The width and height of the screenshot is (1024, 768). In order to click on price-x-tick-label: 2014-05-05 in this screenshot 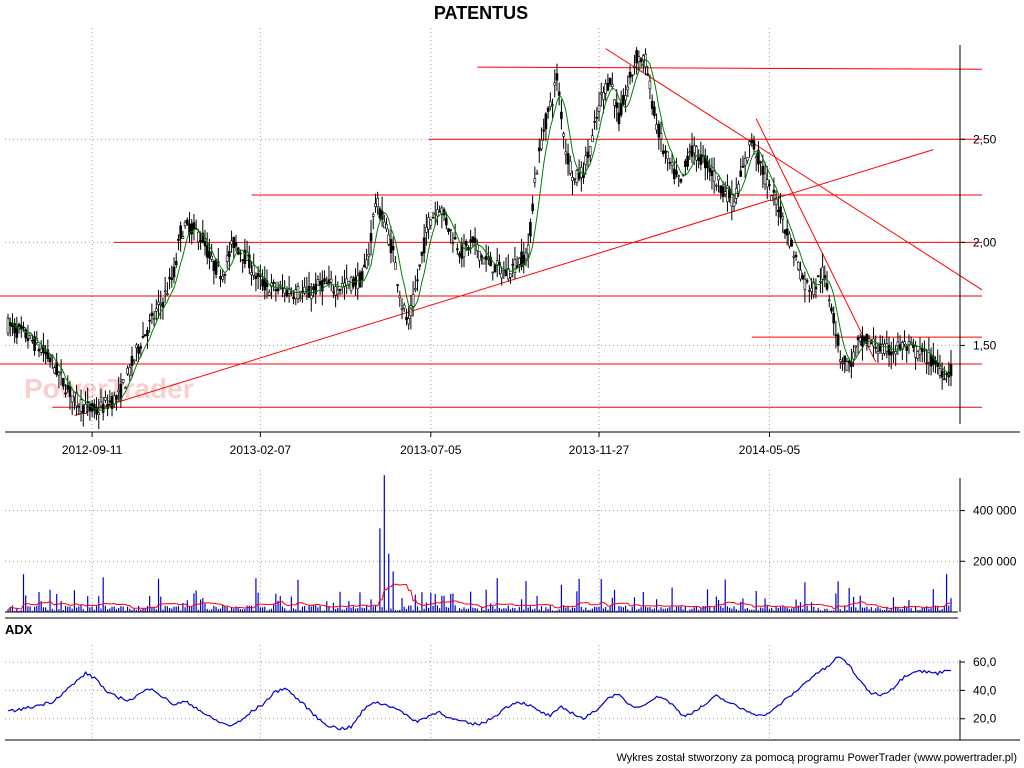, I will do `click(770, 450)`.